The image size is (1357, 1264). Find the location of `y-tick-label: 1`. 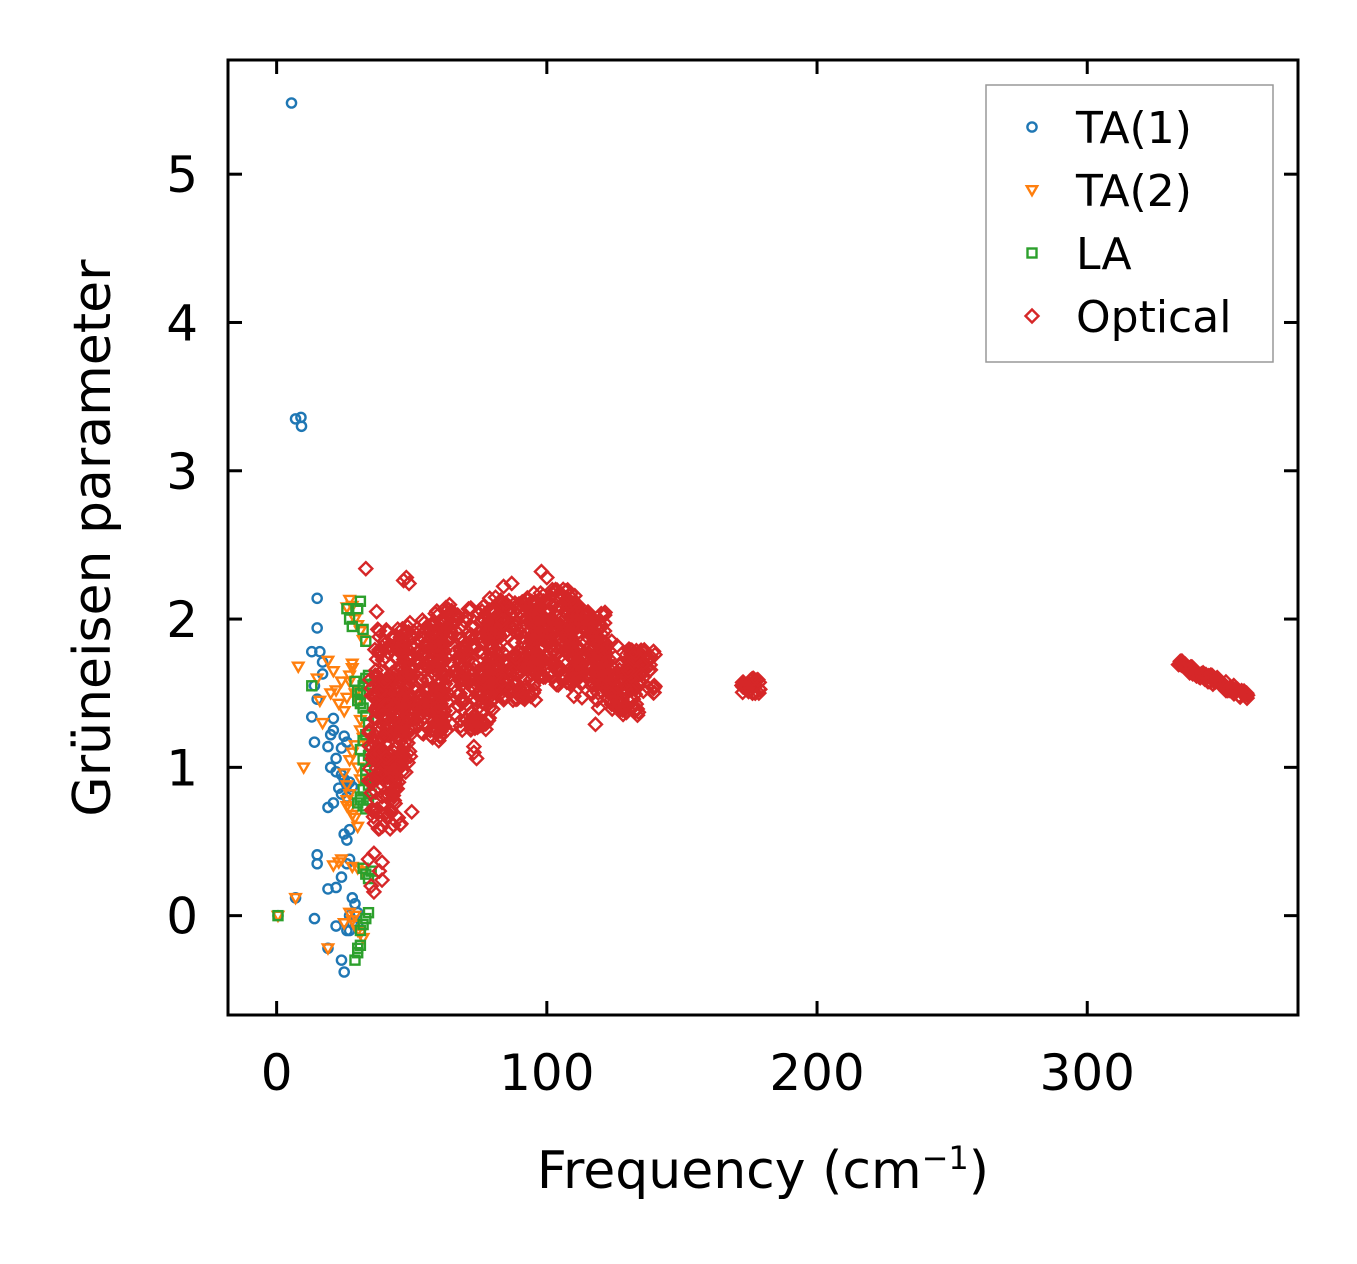

y-tick-label: 1 is located at coordinates (182, 768).